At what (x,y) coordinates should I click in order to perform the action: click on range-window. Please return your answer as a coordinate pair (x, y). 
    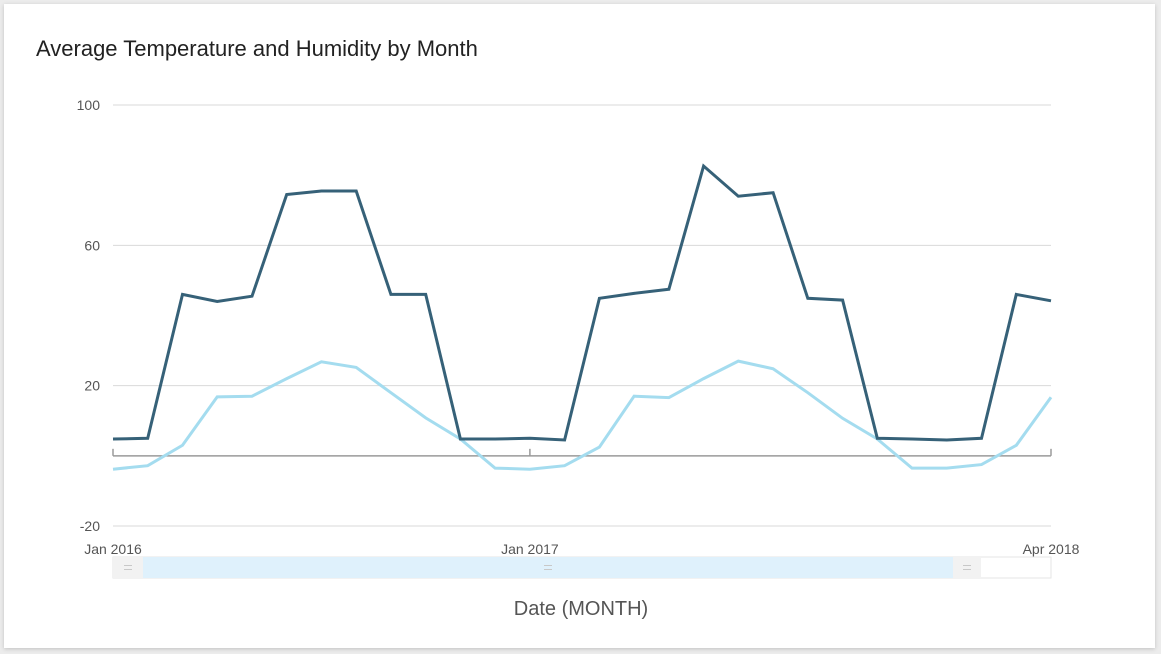
    Looking at the image, I should click on (548, 567).